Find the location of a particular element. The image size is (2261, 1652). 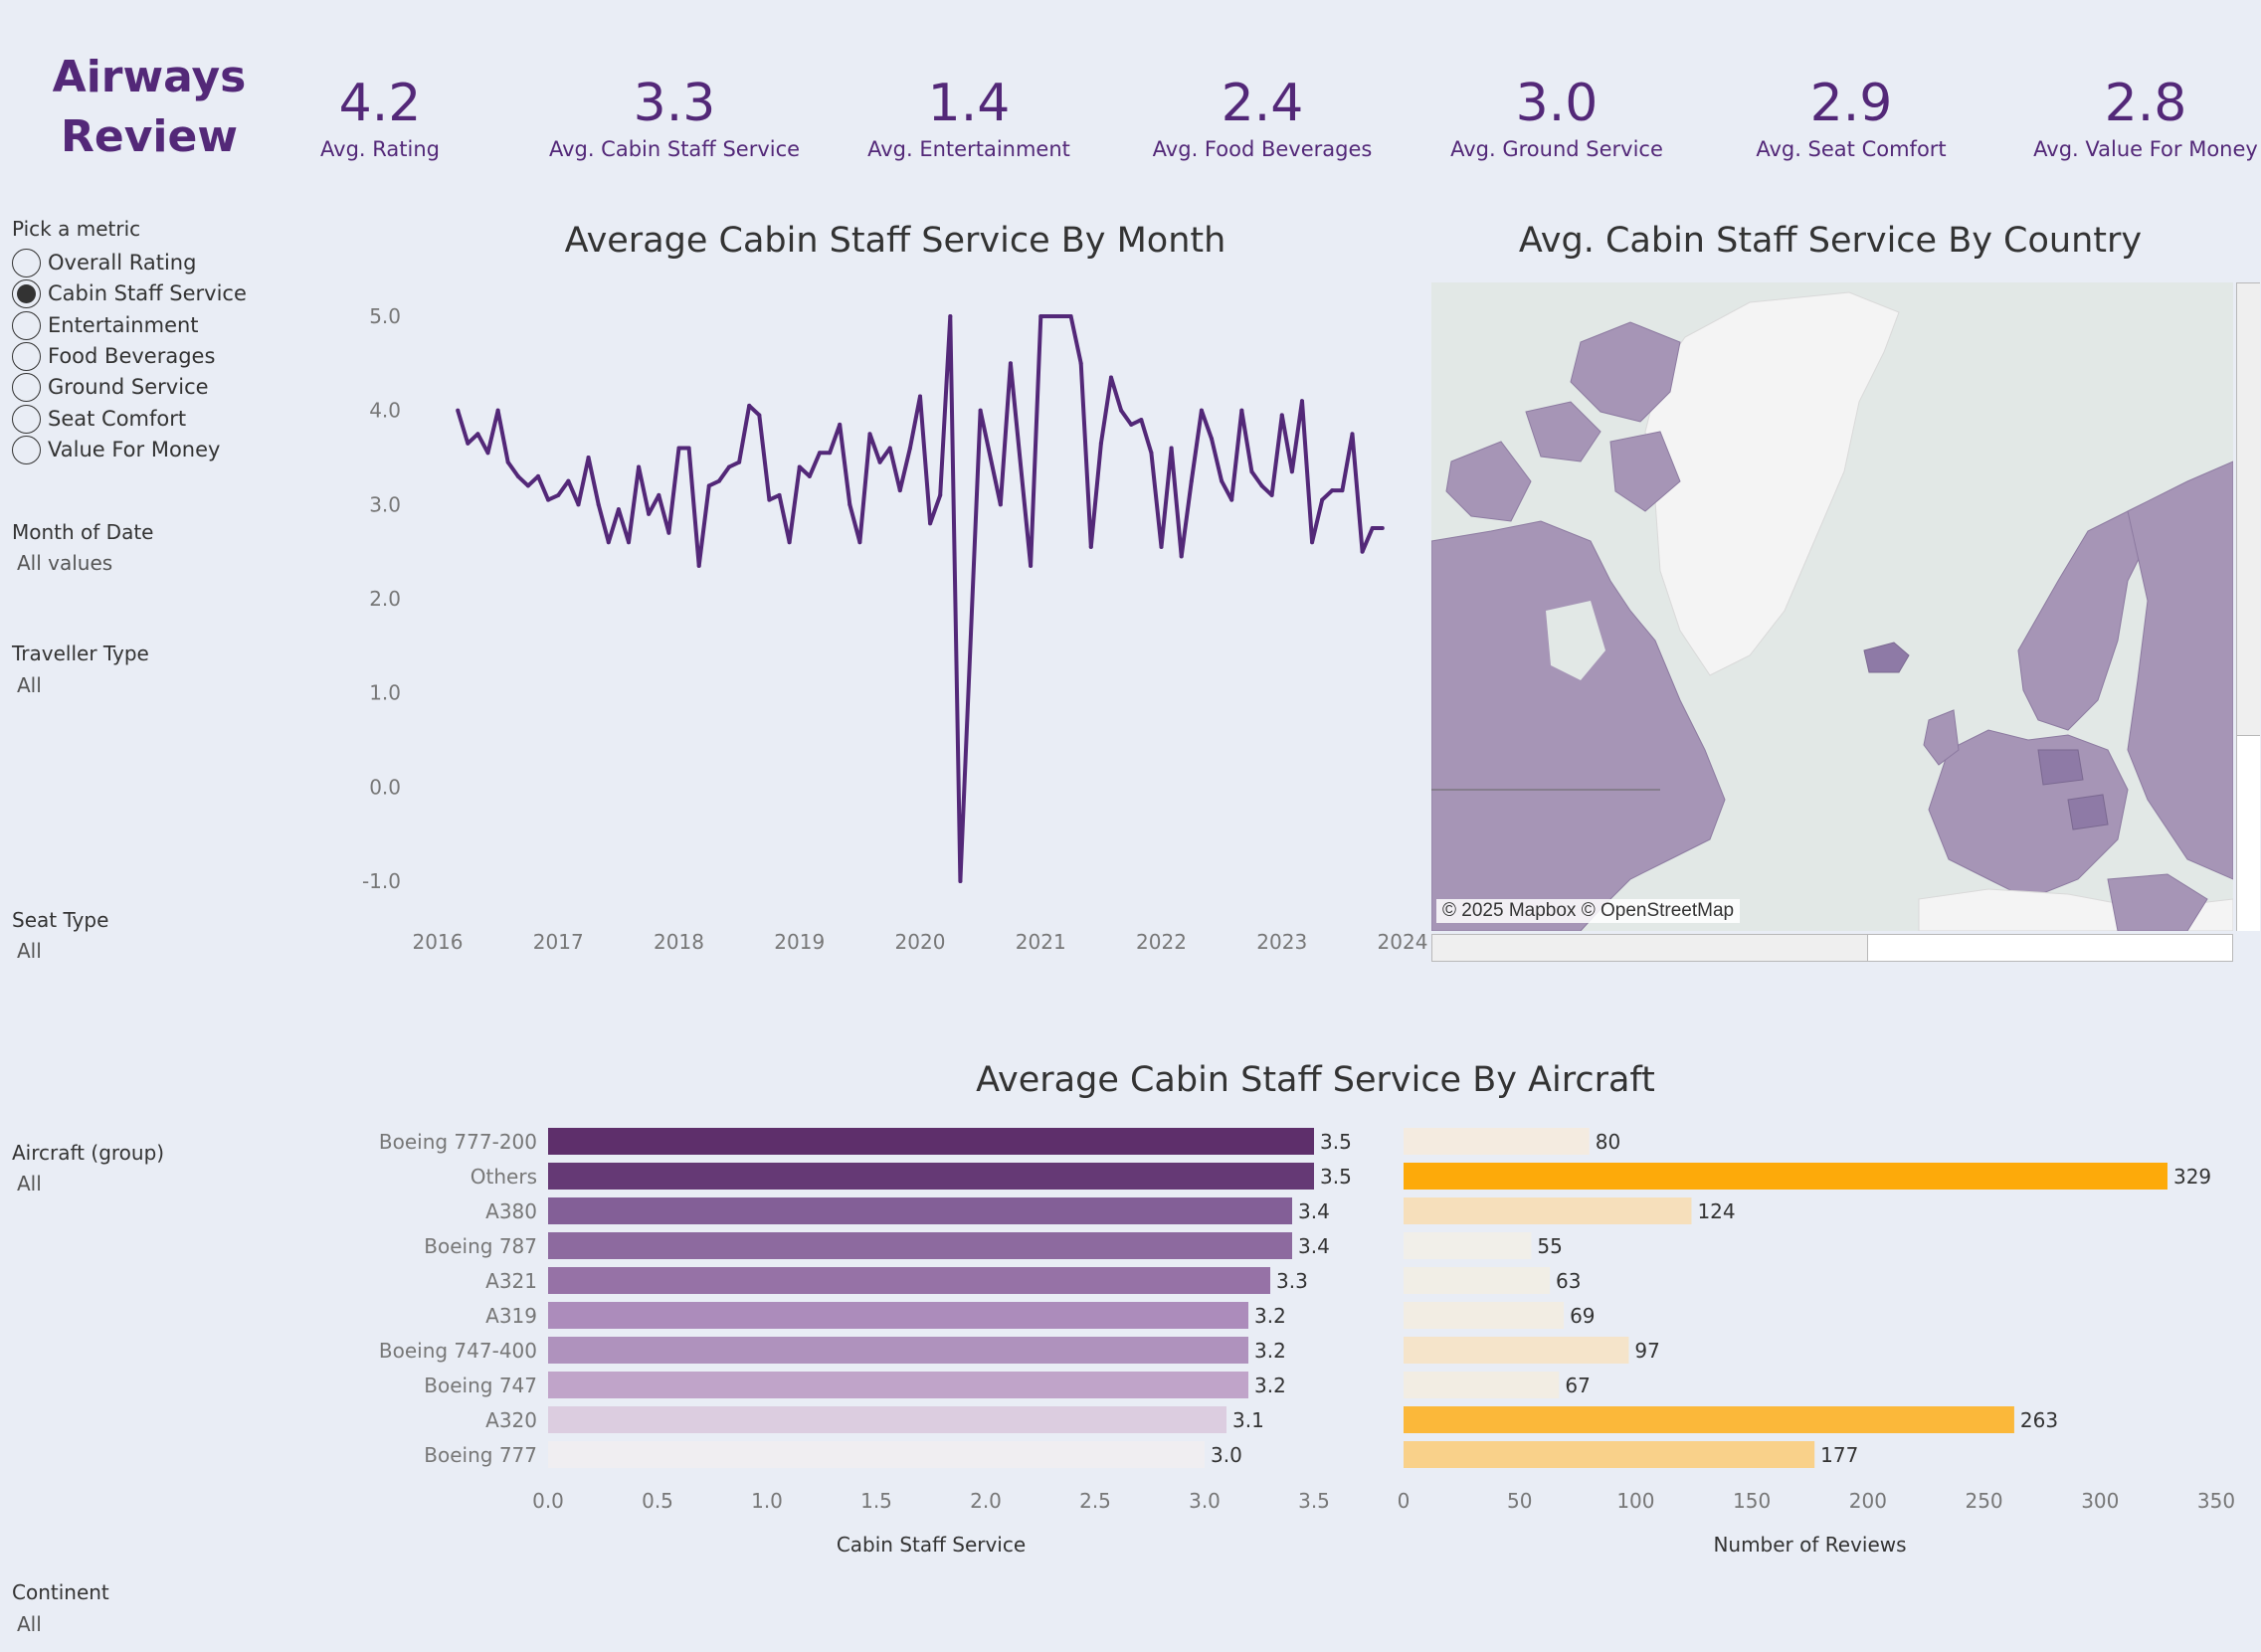

seat-filter-value: All is located at coordinates (29, 951).